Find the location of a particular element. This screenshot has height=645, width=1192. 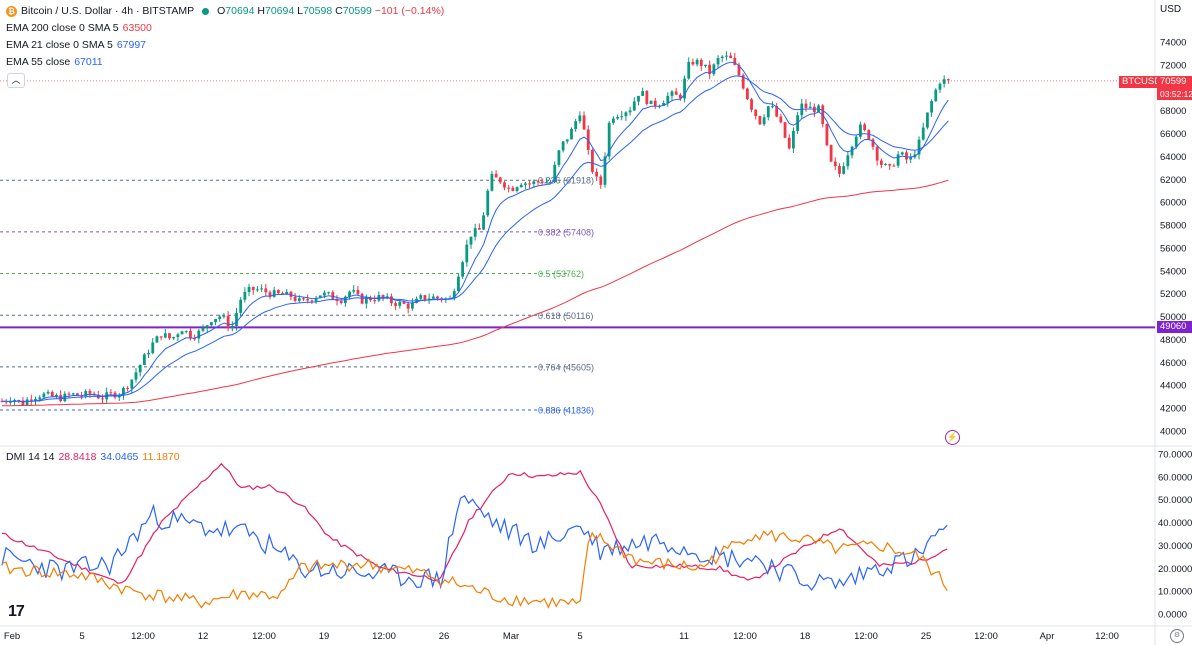

collapse-legend-button: ︿ is located at coordinates (16, 80).